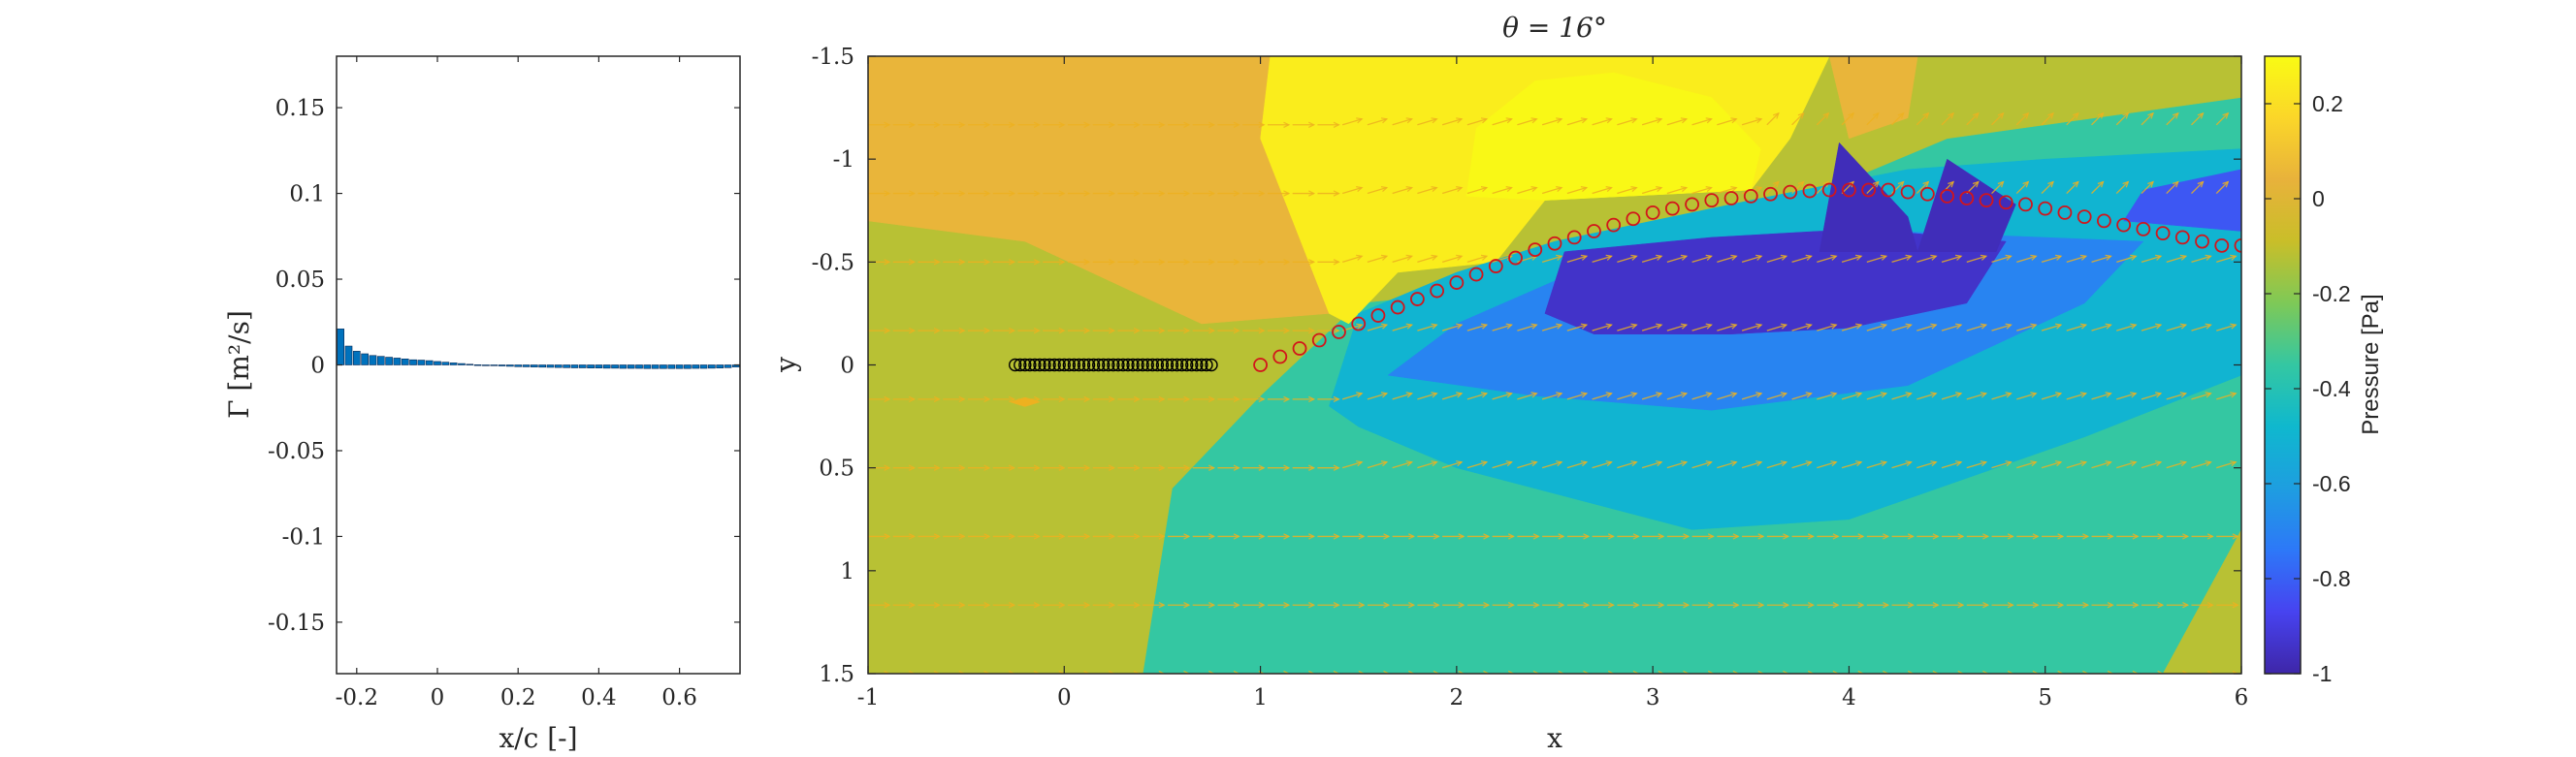 The image size is (2576, 757). Describe the element at coordinates (300, 108) in the screenshot. I see `bar-y-tick-label: 0.15` at that location.